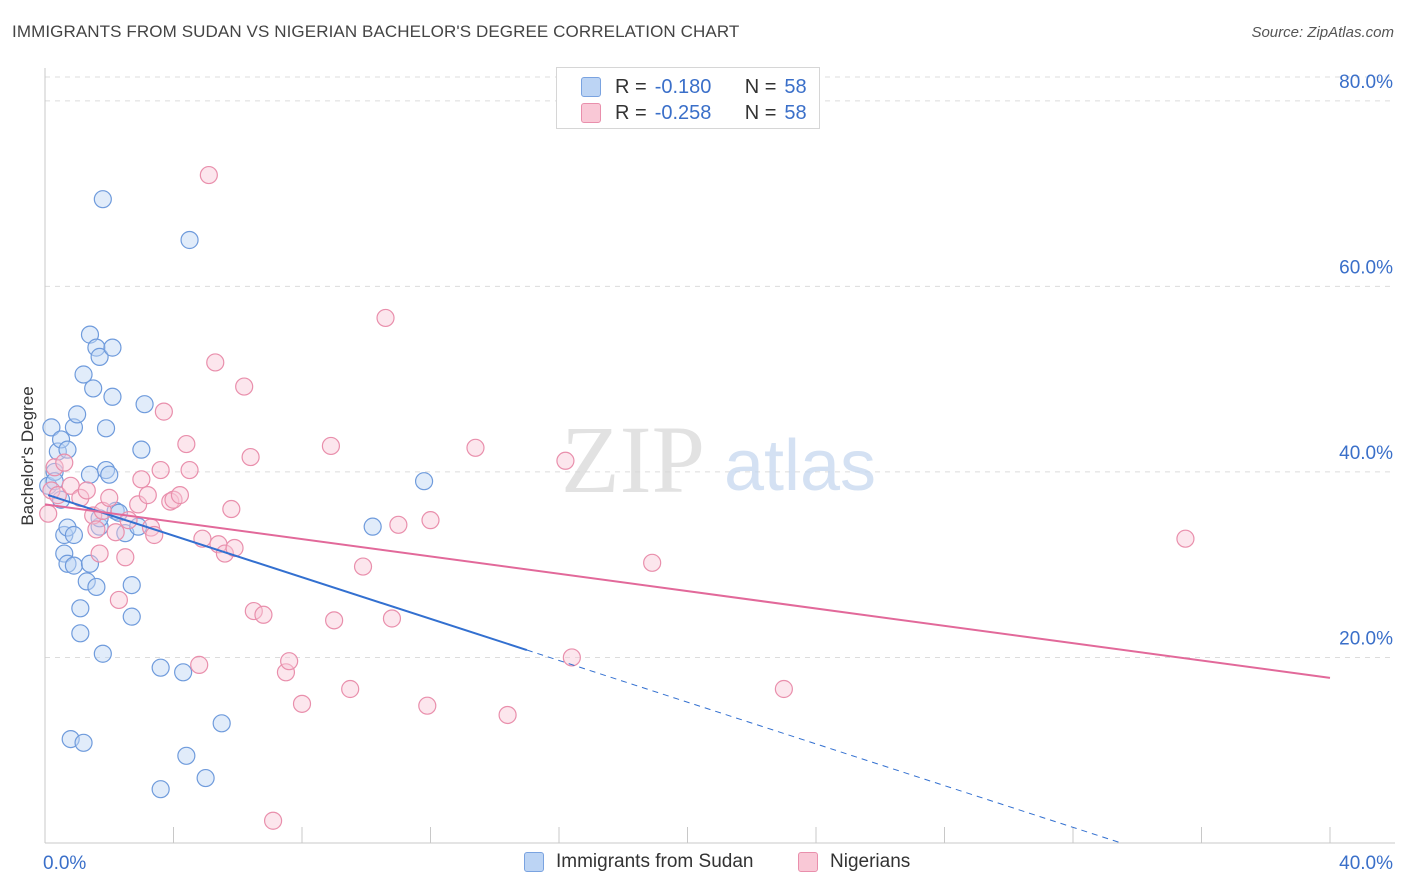 Image resolution: width=1406 pixels, height=892 pixels. I want to click on x-tick-label: 0.0%, so click(64, 863).